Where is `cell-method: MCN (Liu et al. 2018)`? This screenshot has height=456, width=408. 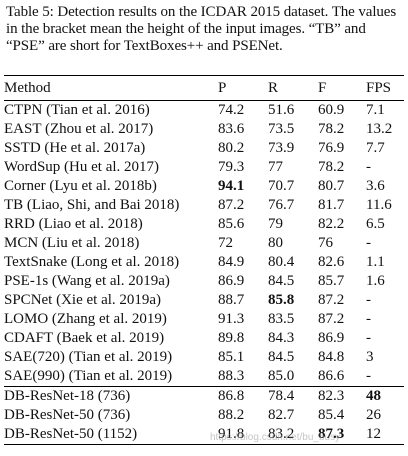
cell-method: MCN (Liu et al. 2018) is located at coordinates (72, 243).